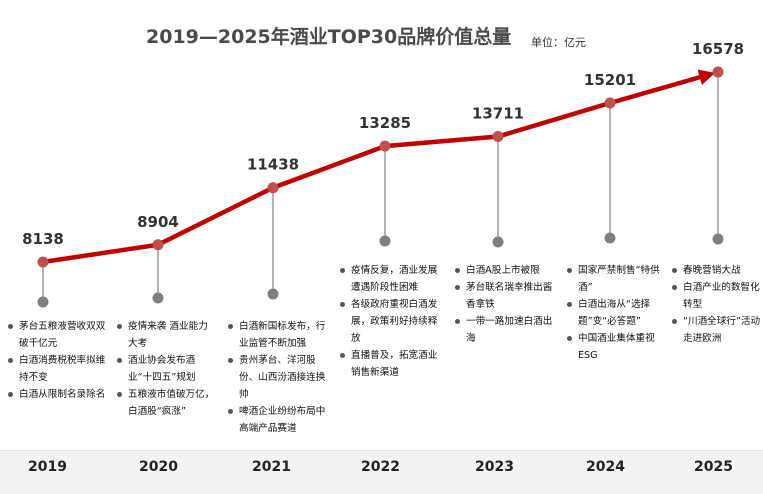 Image resolution: width=763 pixels, height=494 pixels. I want to click on value-label-2023: 13711, so click(498, 114).